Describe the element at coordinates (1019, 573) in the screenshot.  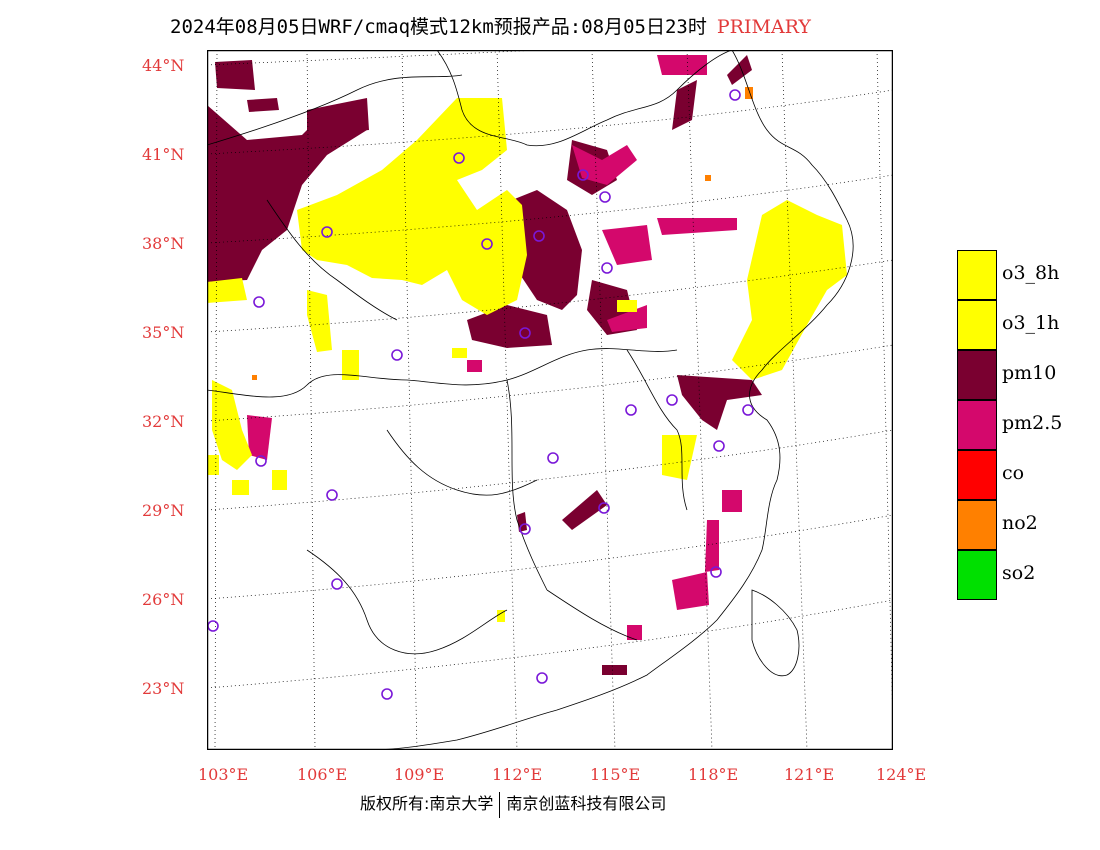
I see `legend-label: so2` at that location.